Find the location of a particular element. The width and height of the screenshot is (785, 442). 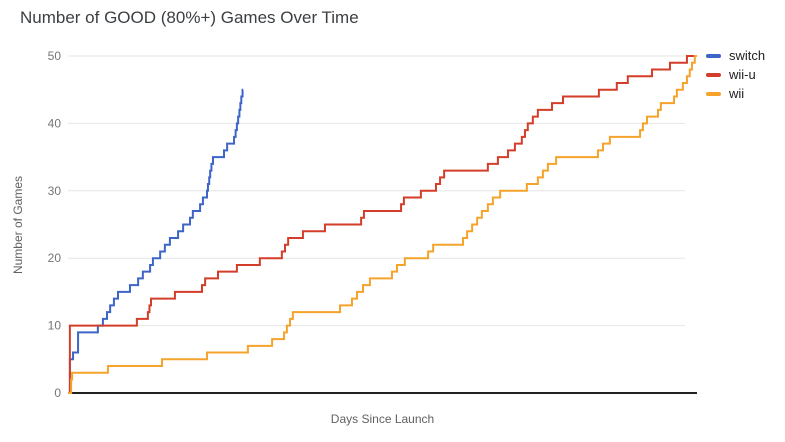

legend-swatch-switch-icon is located at coordinates (713, 55).